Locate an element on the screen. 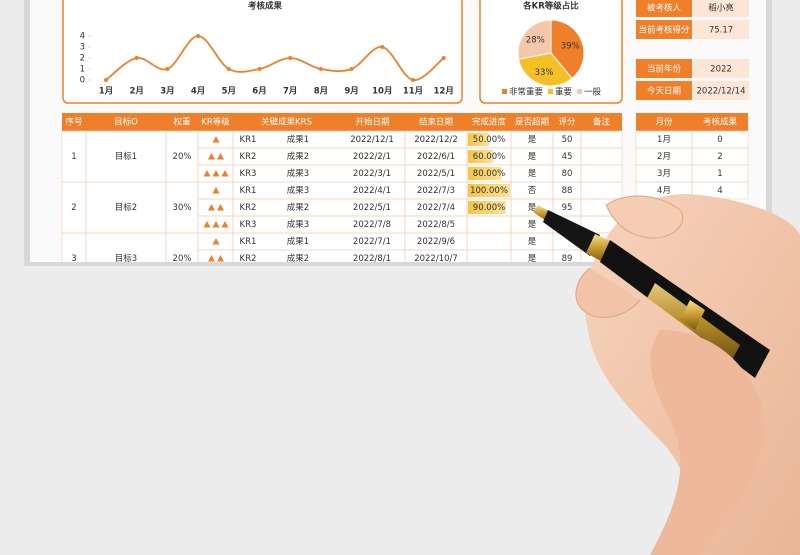 This screenshot has width=800, height=555. month-cell: 4 is located at coordinates (719, 191).